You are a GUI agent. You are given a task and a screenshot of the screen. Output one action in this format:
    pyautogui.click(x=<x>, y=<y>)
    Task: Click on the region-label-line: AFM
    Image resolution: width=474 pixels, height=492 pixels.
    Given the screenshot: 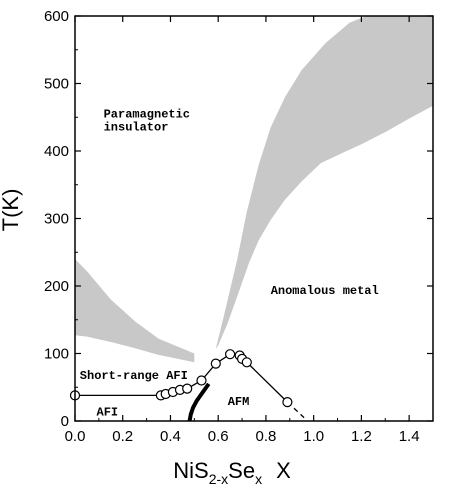 What is the action you would take?
    pyautogui.click(x=239, y=402)
    